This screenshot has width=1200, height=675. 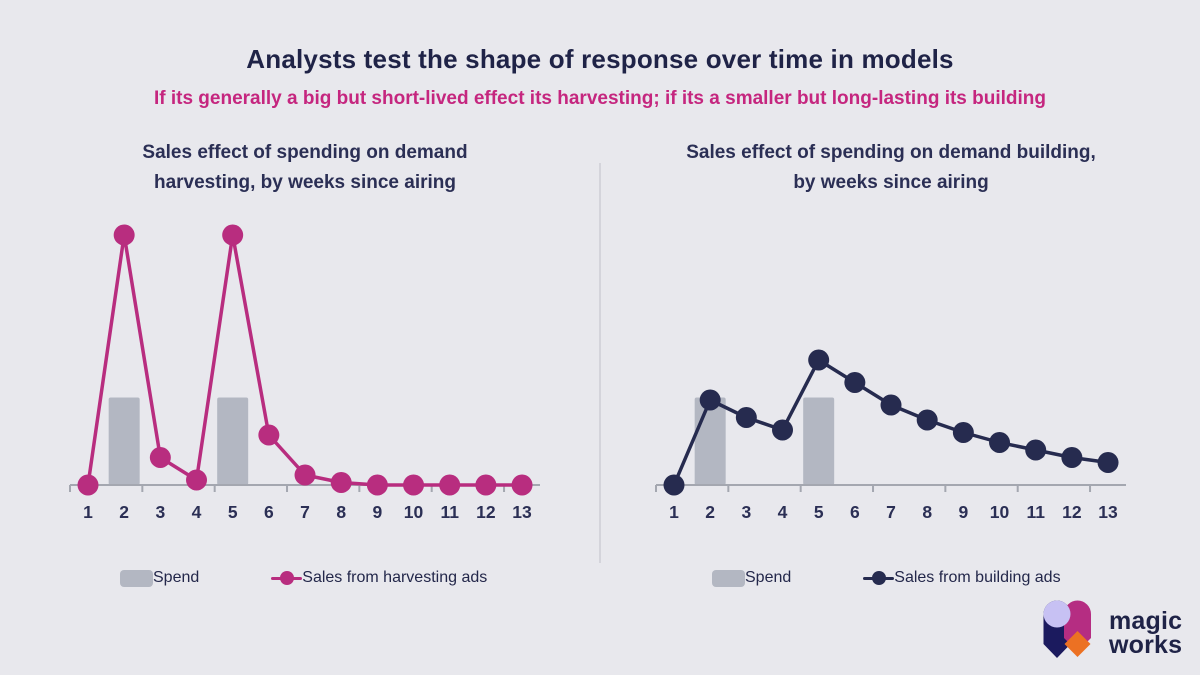 I want to click on harvesting-chart-legend: Spend Sales from harvesting ads, so click(x=303, y=578).